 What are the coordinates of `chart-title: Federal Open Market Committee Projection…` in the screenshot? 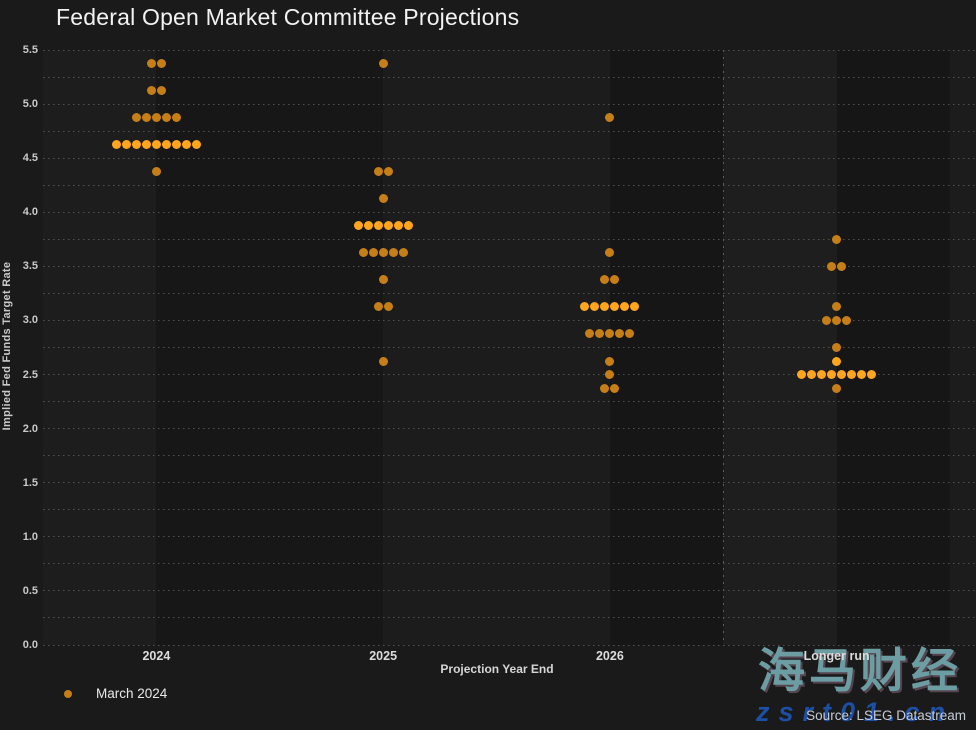 It's located at (288, 17).